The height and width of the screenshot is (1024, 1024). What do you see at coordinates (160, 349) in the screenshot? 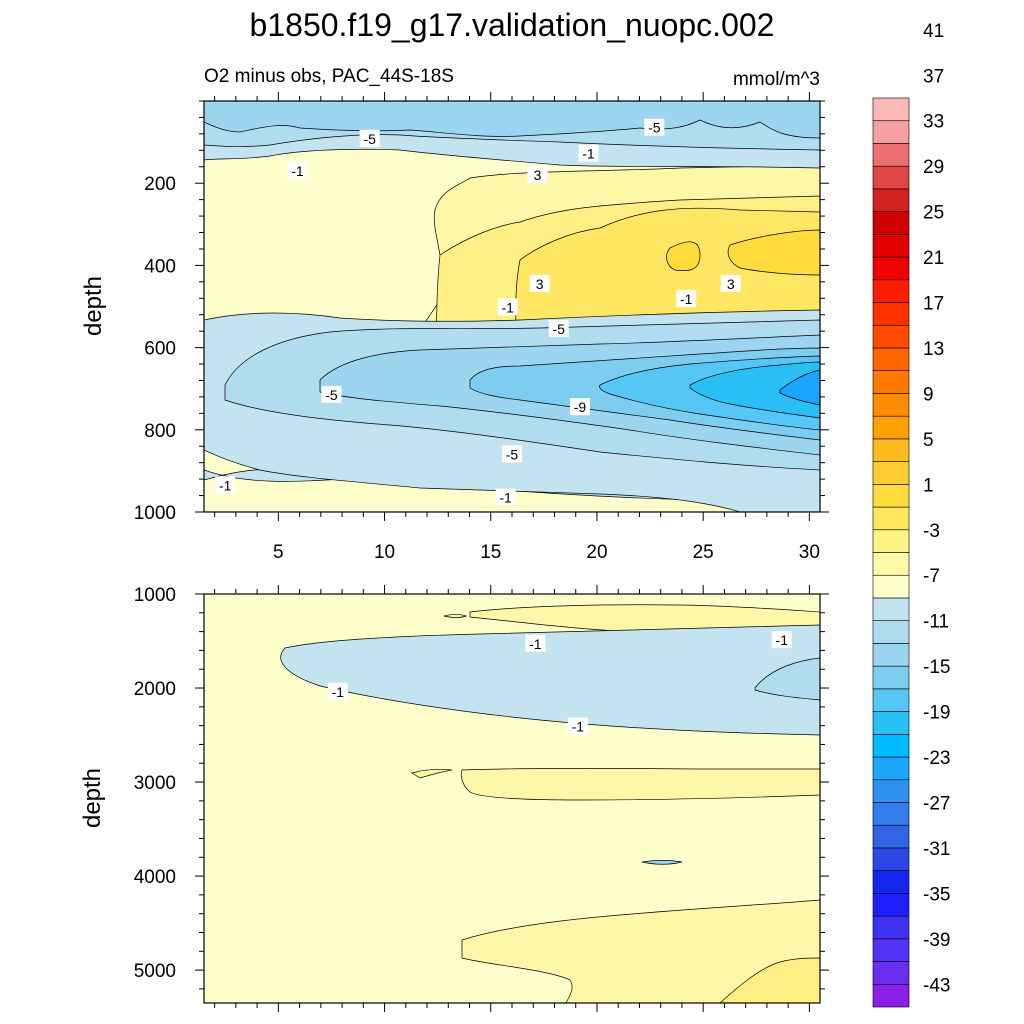
I see `upper-y-tick-label: 600` at bounding box center [160, 349].